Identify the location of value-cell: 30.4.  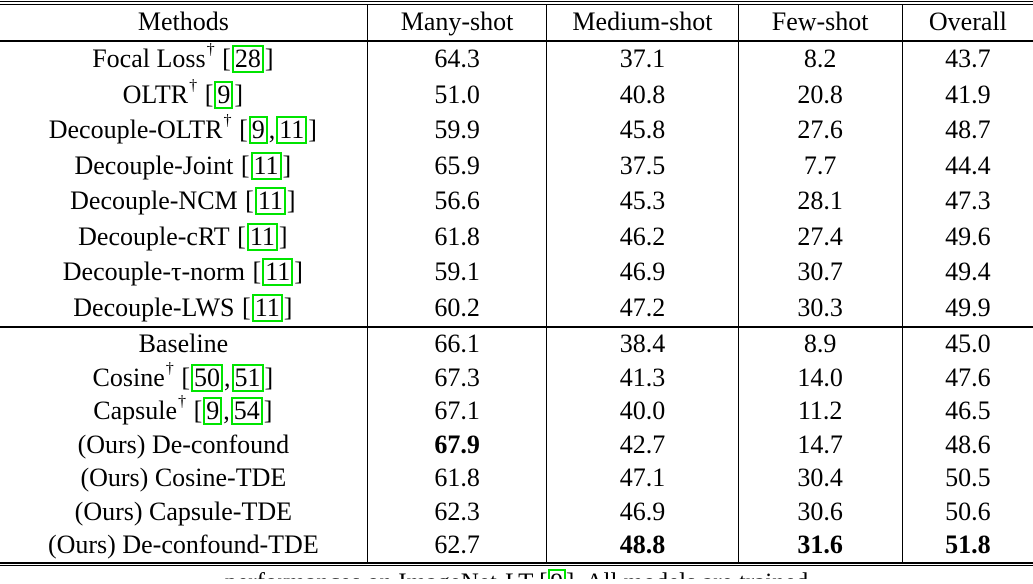
(819, 478).